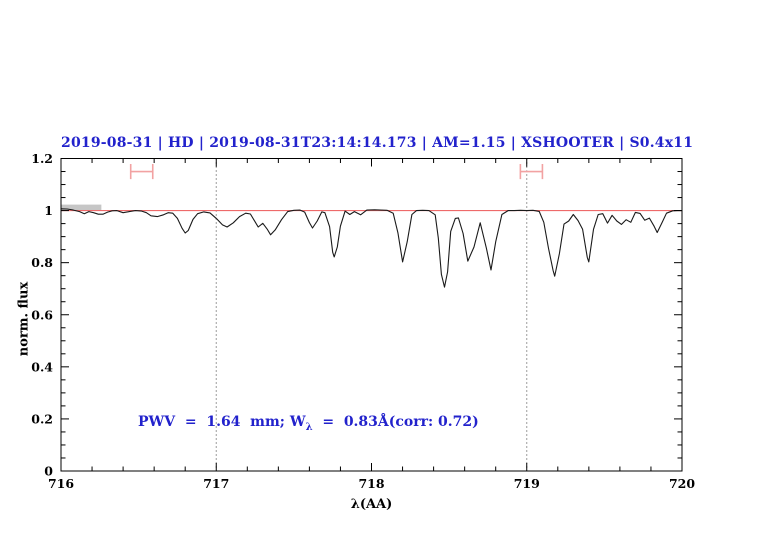 Image resolution: width=782 pixels, height=542 pixels. I want to click on x-tick-label-716: 716, so click(61, 483).